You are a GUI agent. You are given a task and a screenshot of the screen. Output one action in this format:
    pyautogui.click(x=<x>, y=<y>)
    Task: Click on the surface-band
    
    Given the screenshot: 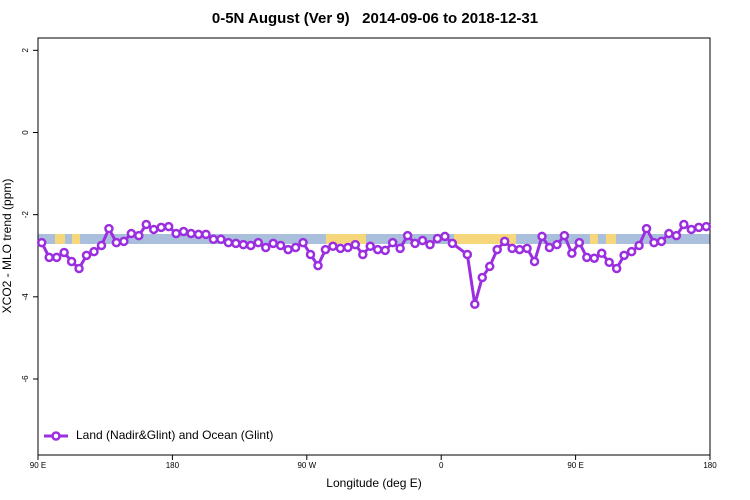 What is the action you would take?
    pyautogui.click(x=374, y=239)
    